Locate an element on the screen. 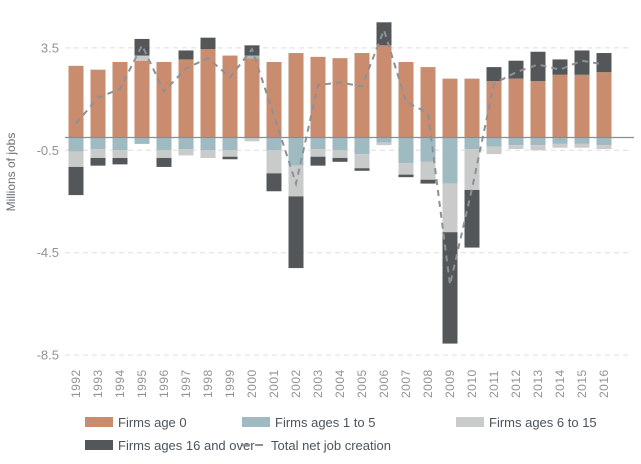 The image size is (641, 464). x-tick-label: 2013 is located at coordinates (538, 383).